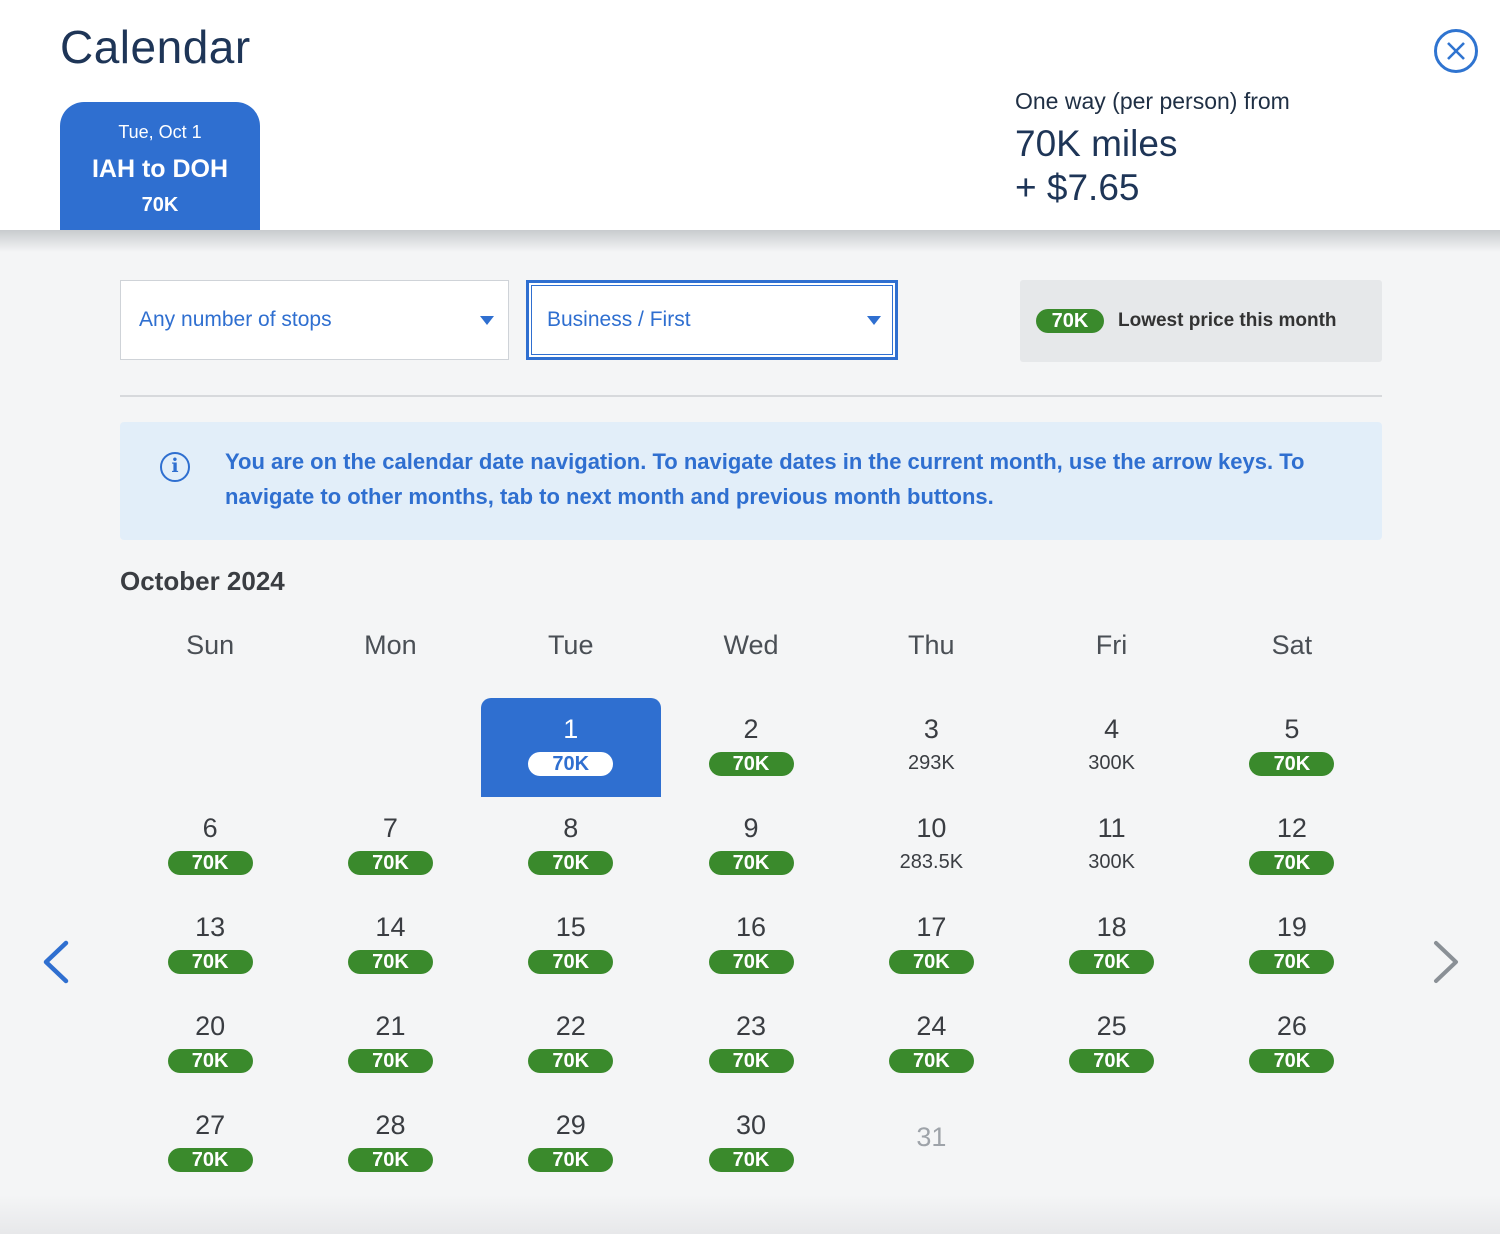  What do you see at coordinates (1111, 846) in the screenshot?
I see `day-cell: 11 300K` at bounding box center [1111, 846].